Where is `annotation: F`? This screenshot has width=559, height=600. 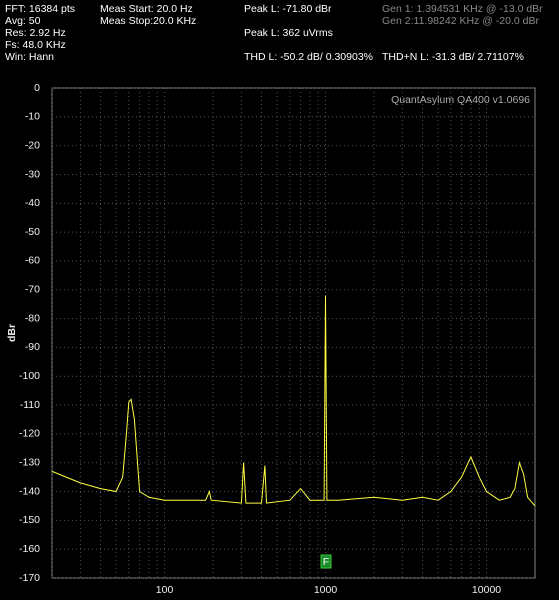 annotation: F is located at coordinates (326, 562).